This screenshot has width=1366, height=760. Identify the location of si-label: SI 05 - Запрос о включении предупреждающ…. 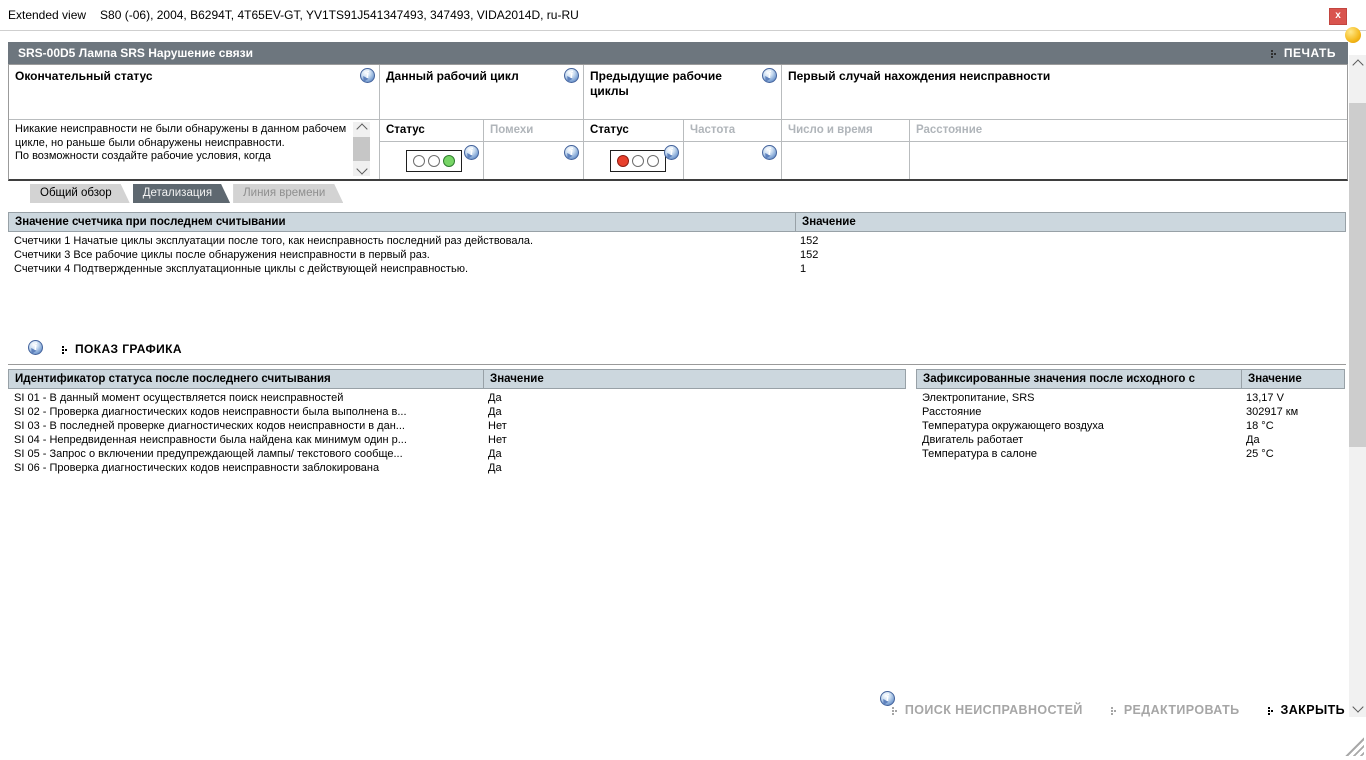
(208, 454).